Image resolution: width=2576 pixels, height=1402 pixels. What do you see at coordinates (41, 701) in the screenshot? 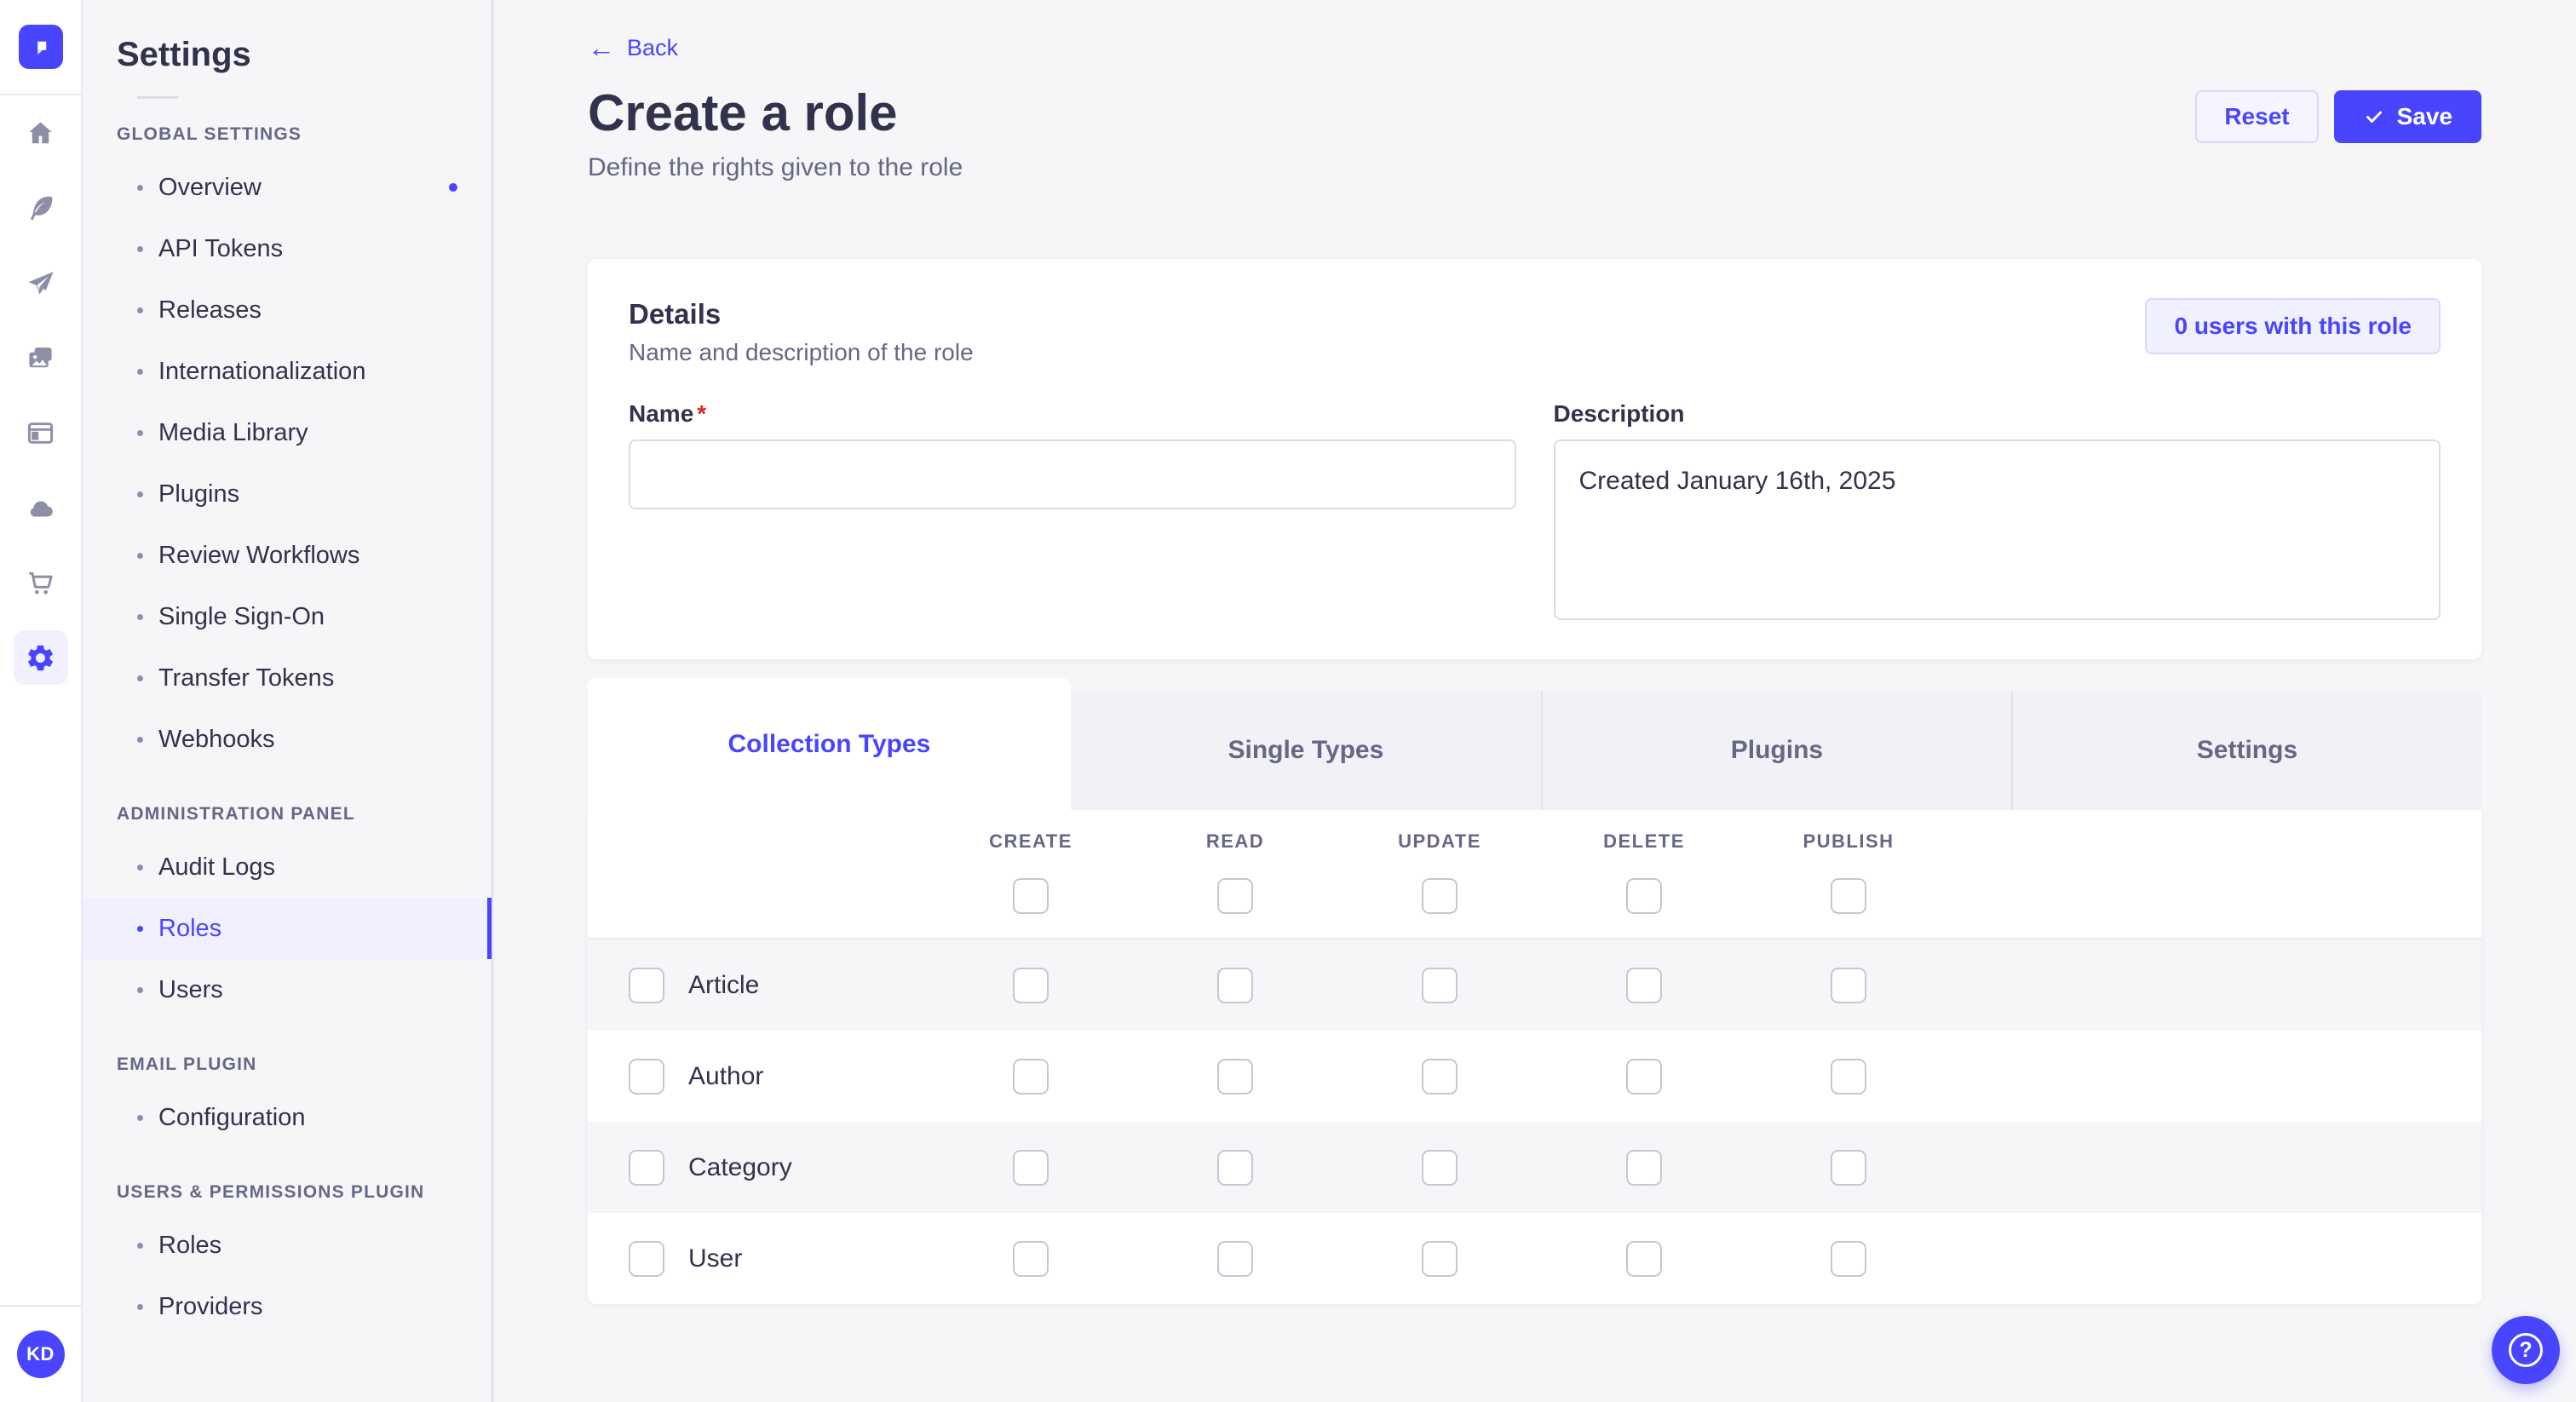
I see `icon-rail: KD` at bounding box center [41, 701].